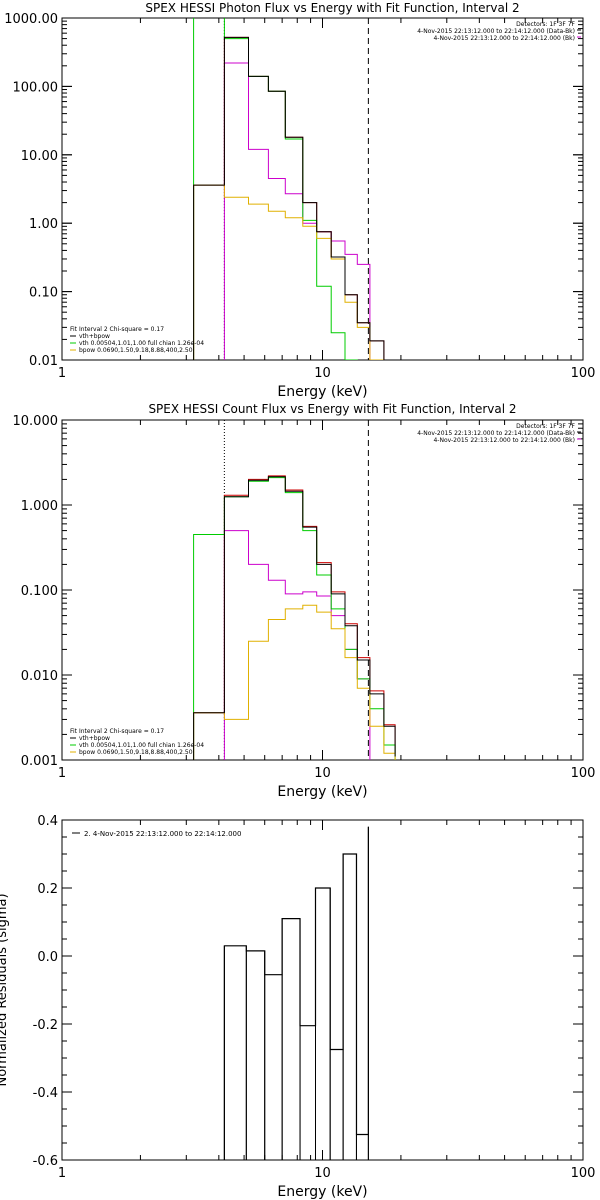  What do you see at coordinates (39, 761) in the screenshot?
I see `y-tick-label: 0.001` at bounding box center [39, 761].